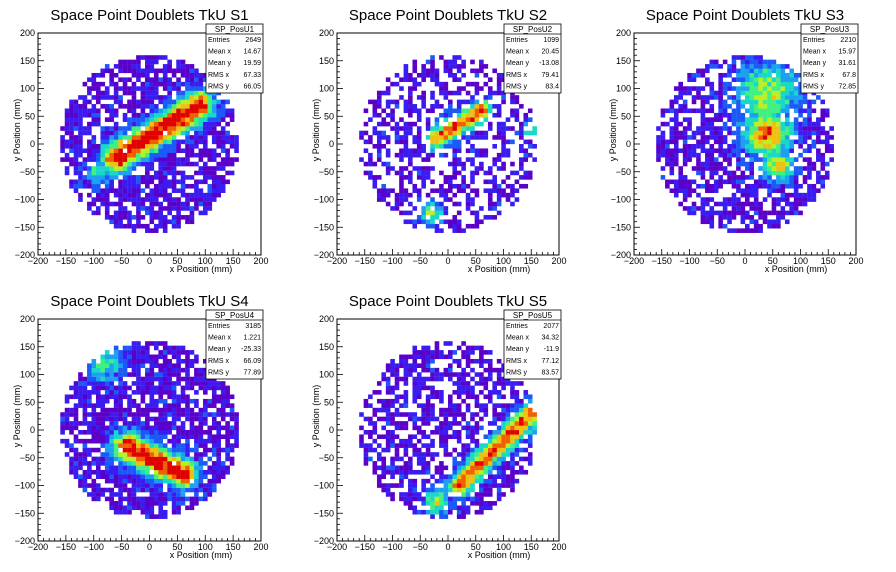 The width and height of the screenshot is (896, 572). I want to click on x-tick-label: −200, so click(38, 547).